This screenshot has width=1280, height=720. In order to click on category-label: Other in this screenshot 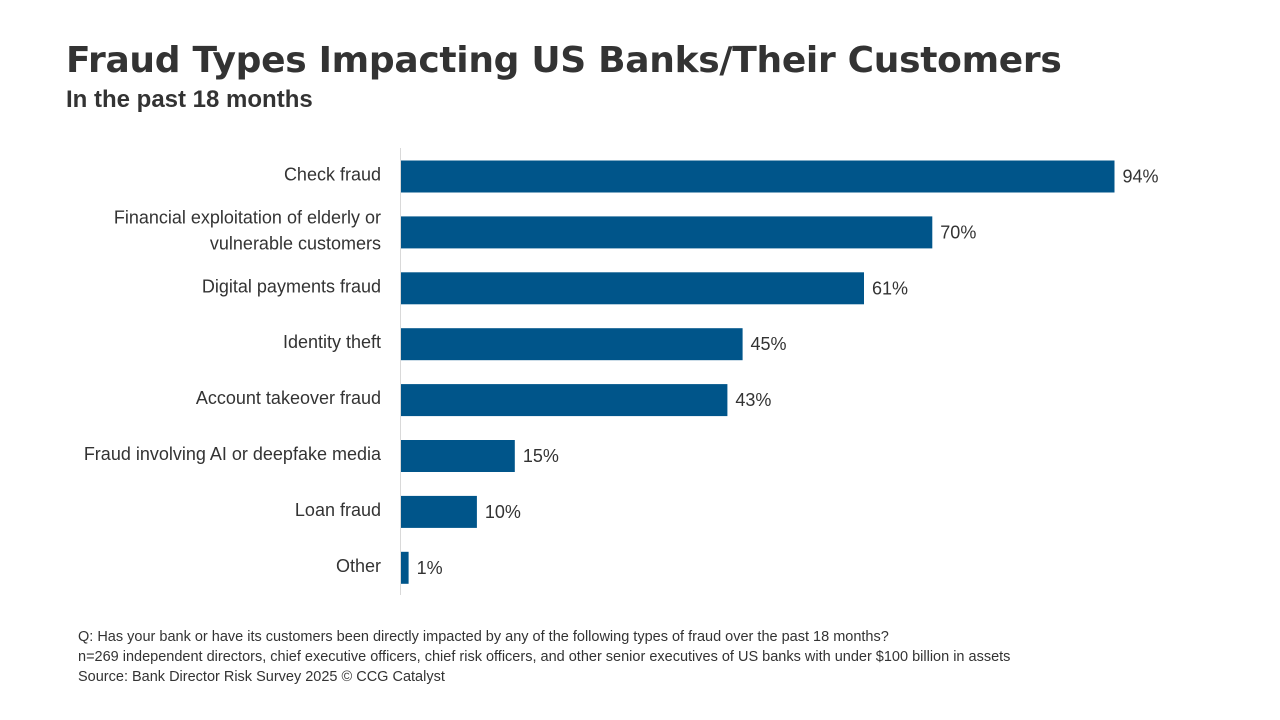, I will do `click(358, 566)`.